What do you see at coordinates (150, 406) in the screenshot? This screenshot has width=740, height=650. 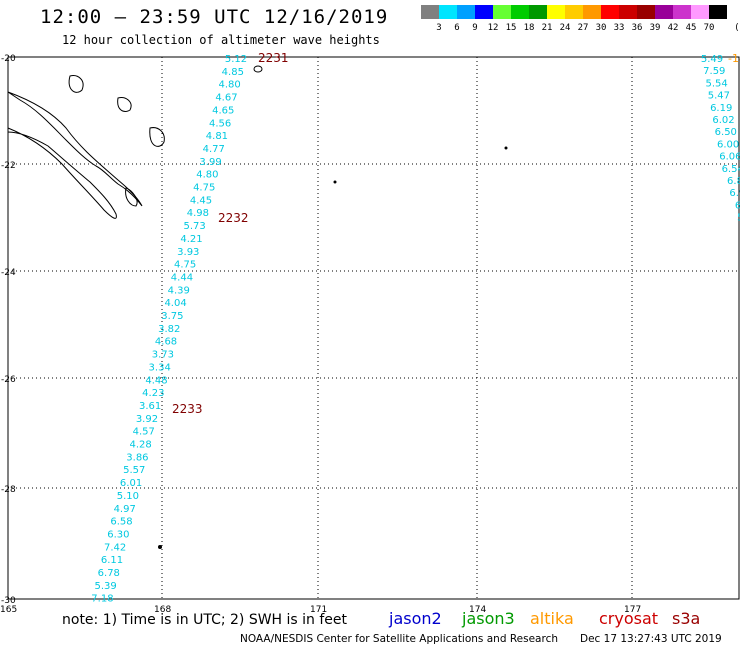 I see `wave-height-label: 3.61` at bounding box center [150, 406].